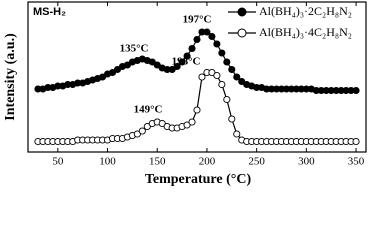 The width and height of the screenshot is (370, 240). What do you see at coordinates (134, 49) in the screenshot?
I see `annotation: 135°C` at bounding box center [134, 49].